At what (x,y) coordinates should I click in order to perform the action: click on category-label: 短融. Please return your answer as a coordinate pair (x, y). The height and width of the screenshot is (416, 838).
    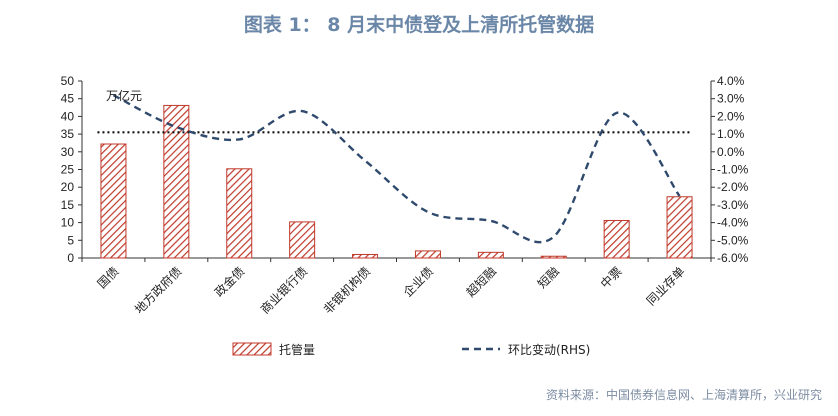
    Looking at the image, I should click on (548, 277).